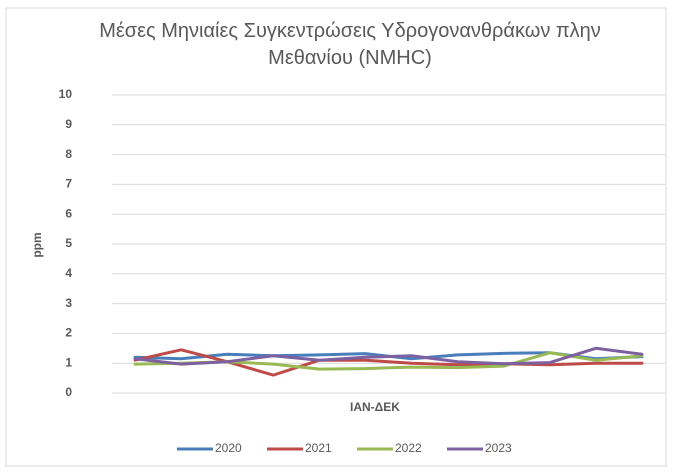  I want to click on y-tick-label: 9, so click(68, 124).